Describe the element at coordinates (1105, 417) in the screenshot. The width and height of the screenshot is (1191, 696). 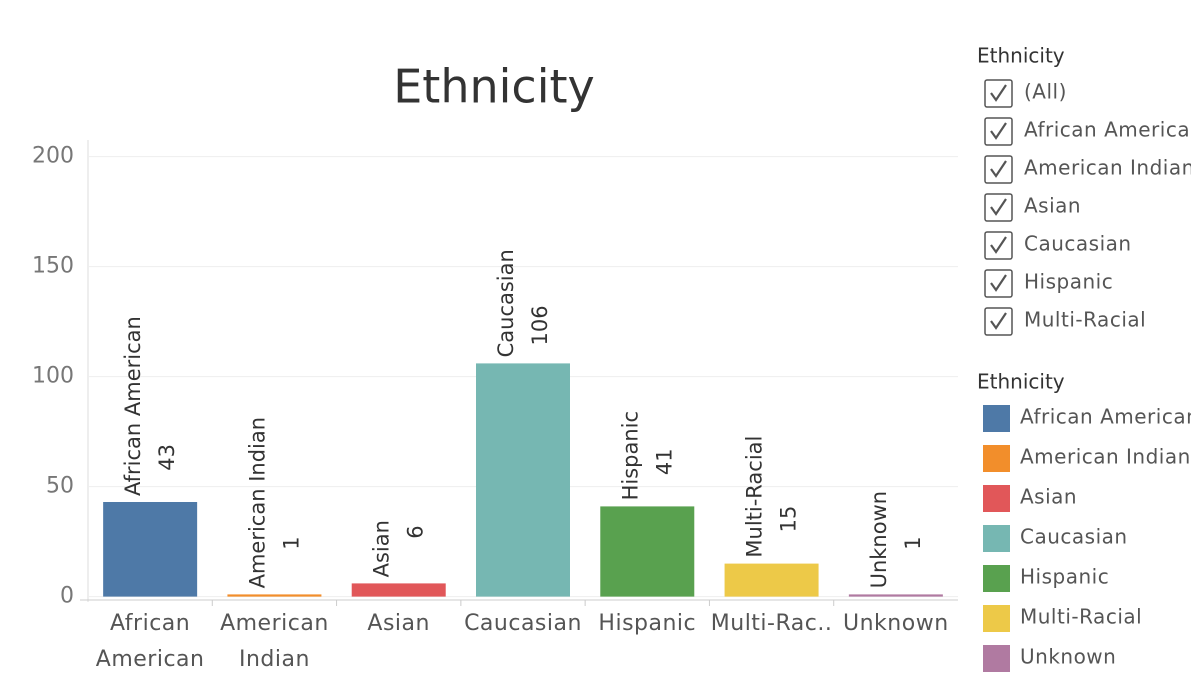
I see `legend-label: African American` at that location.